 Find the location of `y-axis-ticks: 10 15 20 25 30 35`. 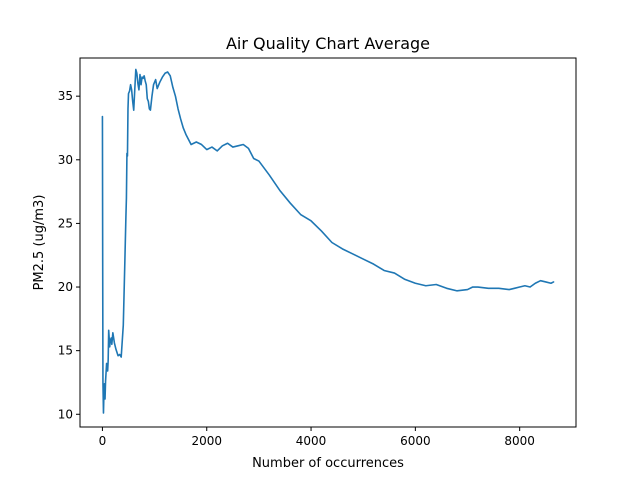

y-axis-ticks: 10 15 20 25 30 35 is located at coordinates (69, 255).